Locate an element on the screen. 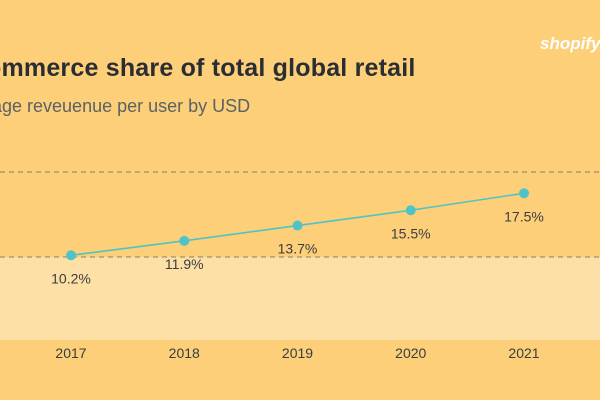 The width and height of the screenshot is (600, 400). data-point-2019 is located at coordinates (297, 225).